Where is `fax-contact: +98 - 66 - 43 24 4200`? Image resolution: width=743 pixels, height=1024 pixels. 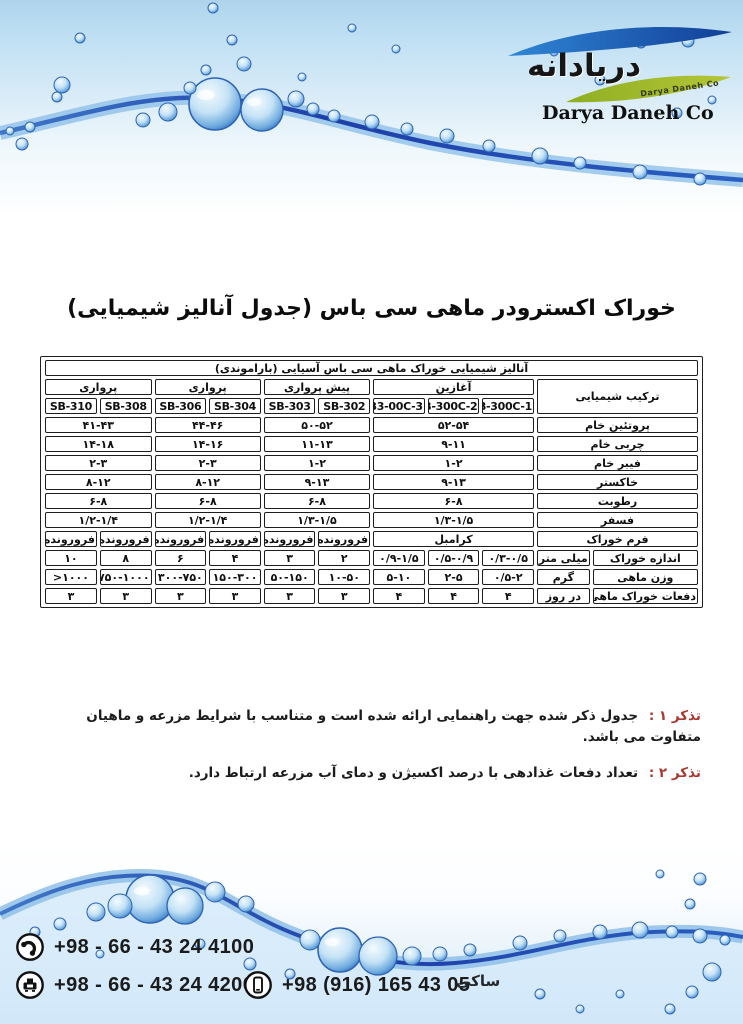 fax-contact: +98 - 66 - 43 24 4200 is located at coordinates (134, 985).